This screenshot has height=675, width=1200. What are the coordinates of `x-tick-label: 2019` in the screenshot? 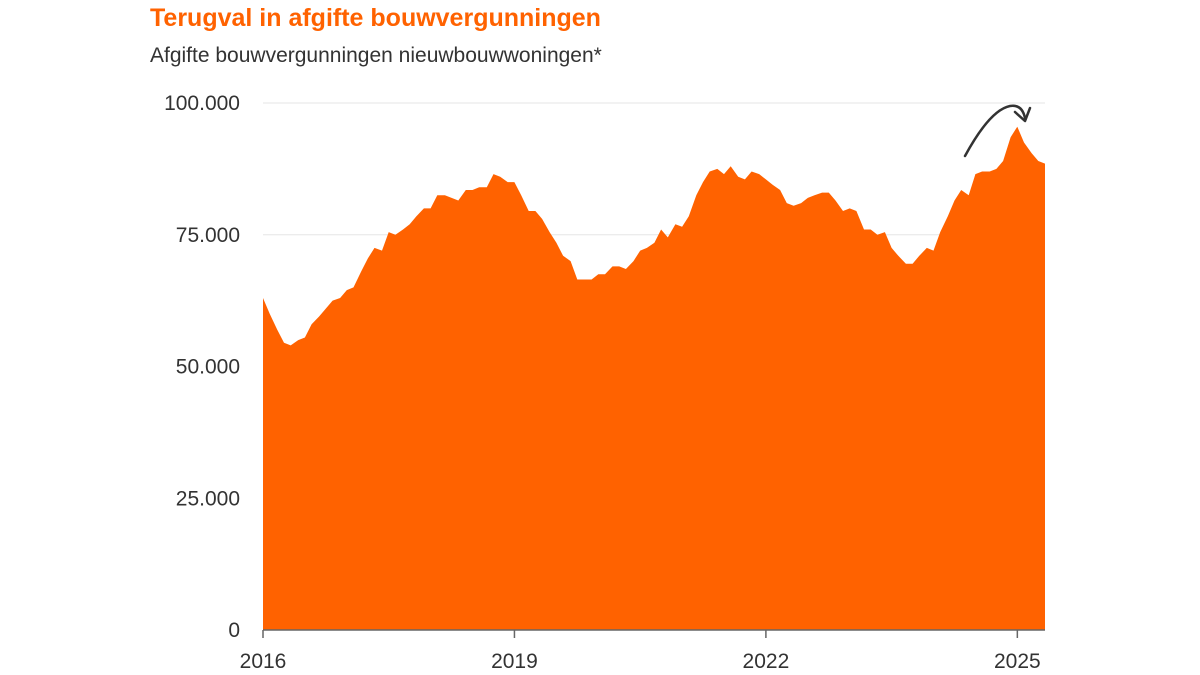 It's located at (514, 661).